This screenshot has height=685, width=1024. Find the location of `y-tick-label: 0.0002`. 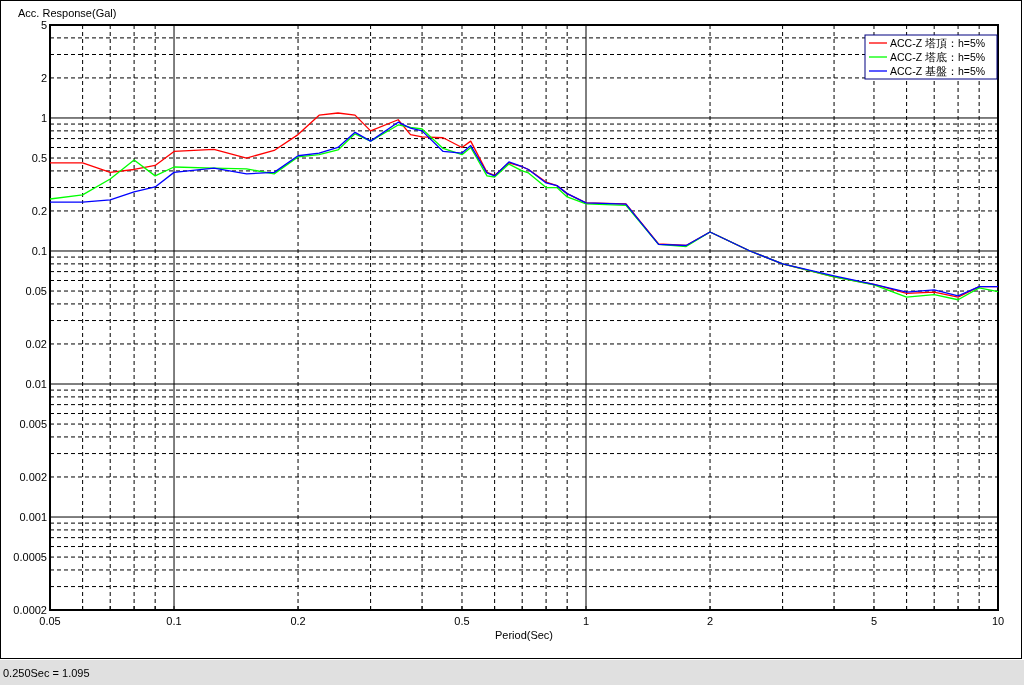

y-tick-label: 0.0002 is located at coordinates (30, 610).